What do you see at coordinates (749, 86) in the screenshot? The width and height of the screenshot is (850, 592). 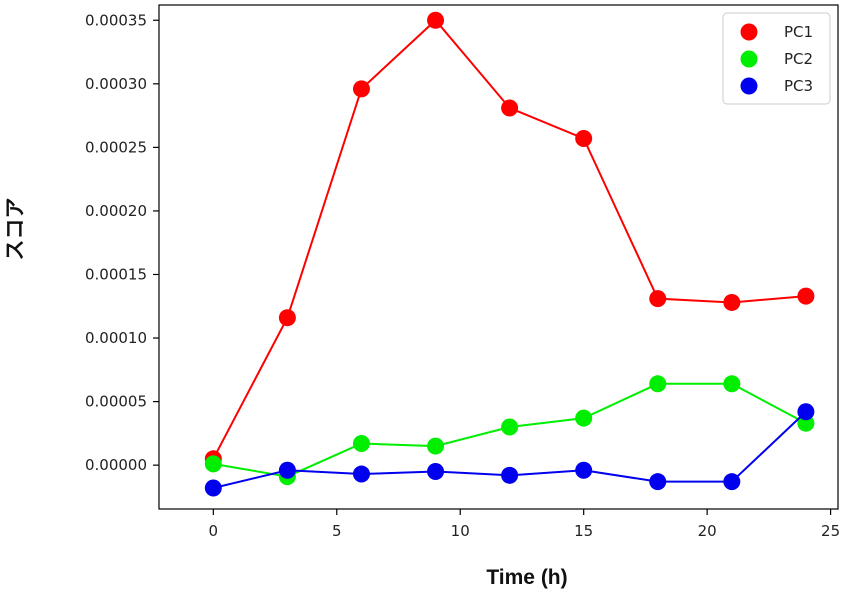 I see `legend-marker-pc3` at bounding box center [749, 86].